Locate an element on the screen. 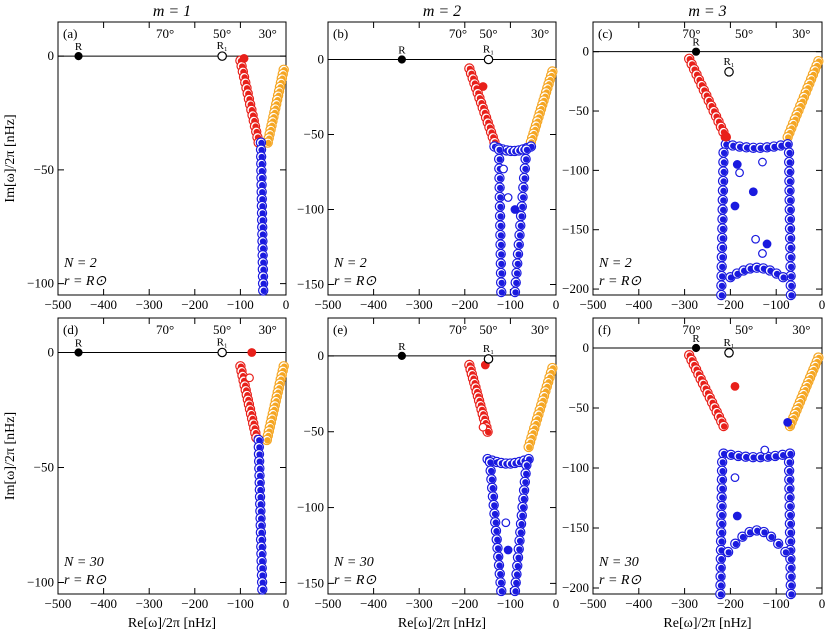  y-tick-label: −150 is located at coordinates (310, 284).